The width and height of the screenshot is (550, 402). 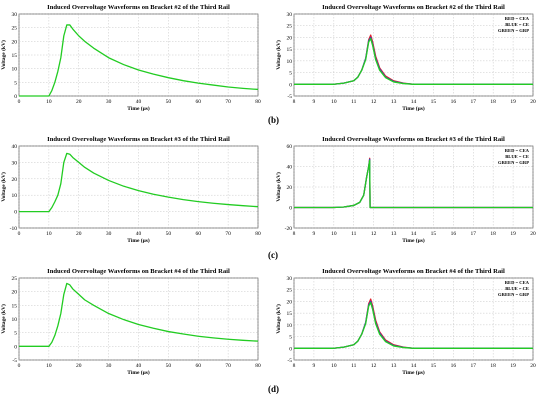 I want to click on caption-c: (c), so click(x=273, y=255).